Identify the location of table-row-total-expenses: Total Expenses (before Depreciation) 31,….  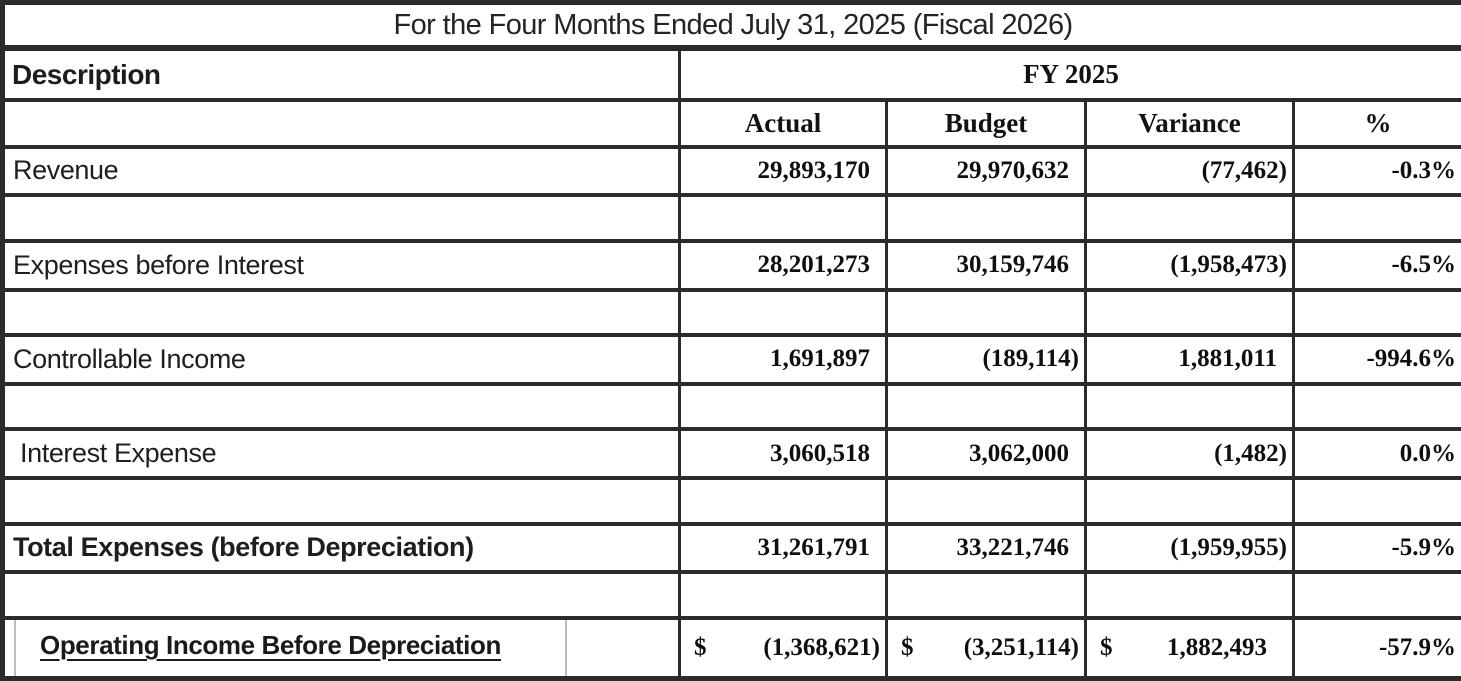
(731, 548).